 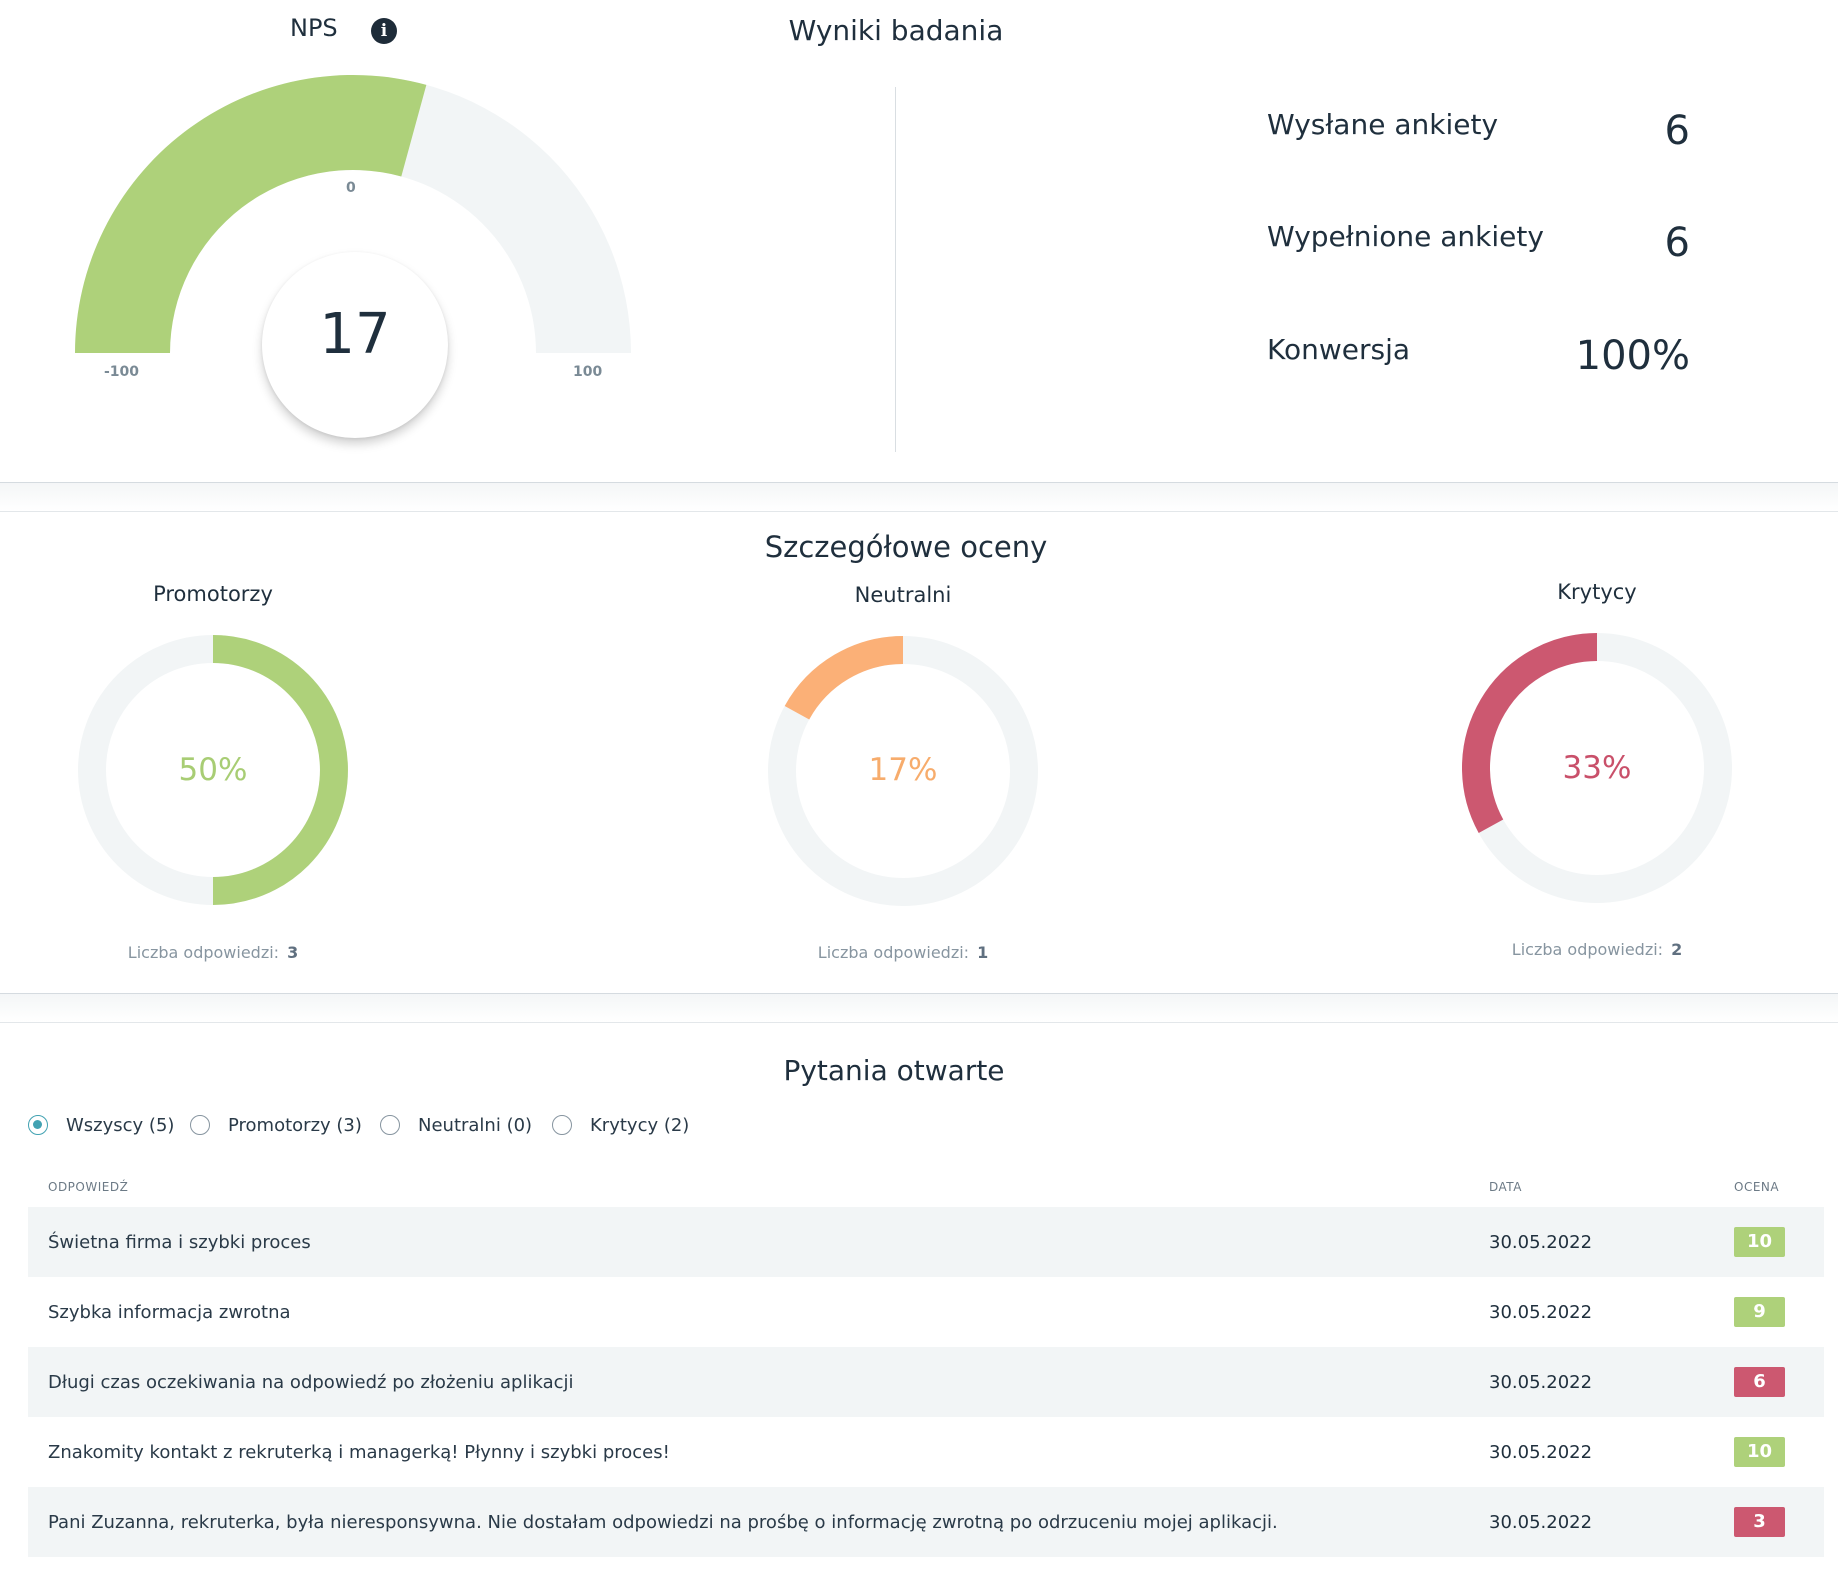 What do you see at coordinates (475, 1125) in the screenshot?
I see `filter-label: Neutralni (0)` at bounding box center [475, 1125].